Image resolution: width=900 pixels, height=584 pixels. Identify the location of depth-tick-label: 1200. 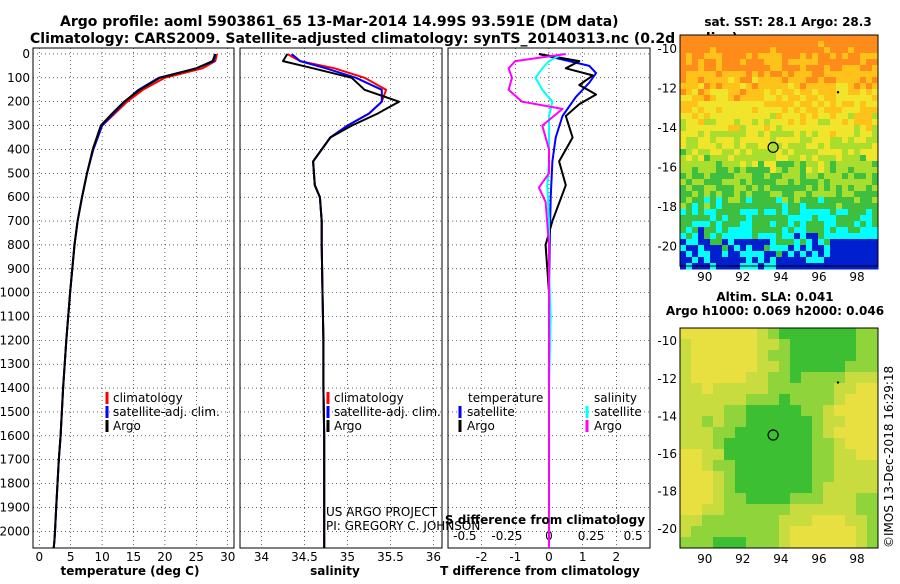
(15, 340).